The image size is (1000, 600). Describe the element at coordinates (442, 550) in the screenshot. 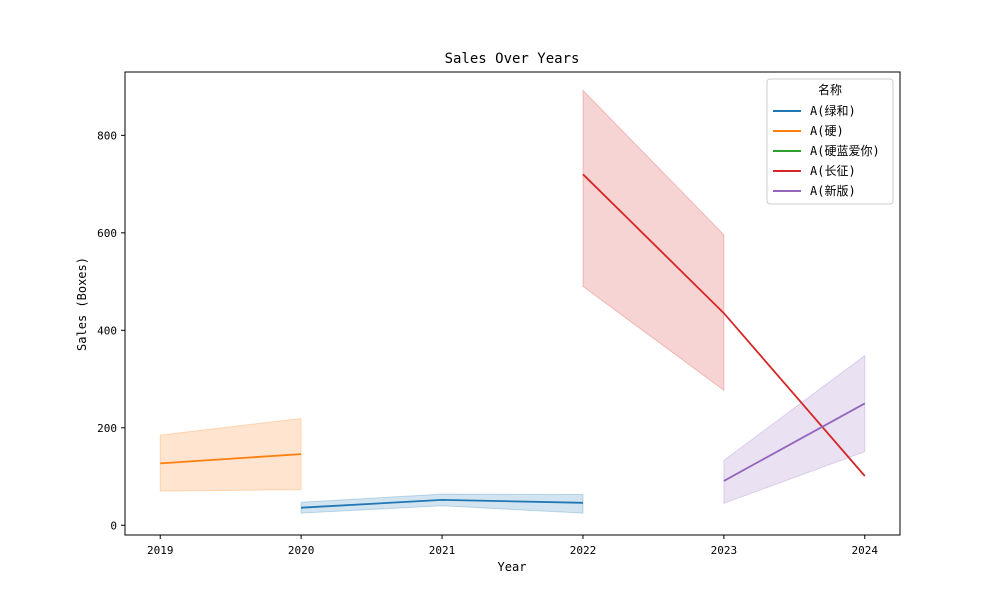

I see `x-tick-label: 2021` at that location.